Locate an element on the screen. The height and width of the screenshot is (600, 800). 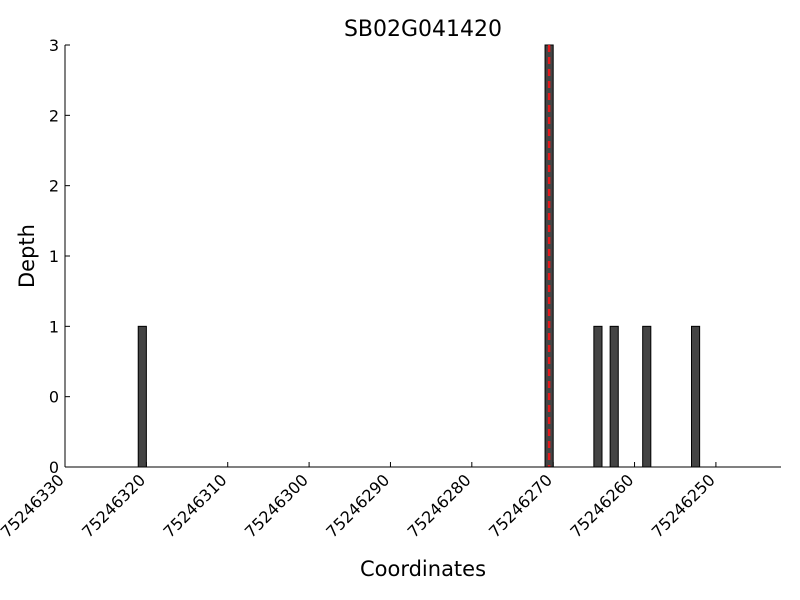
x-tick-label: 75246260 is located at coordinates (601, 505).